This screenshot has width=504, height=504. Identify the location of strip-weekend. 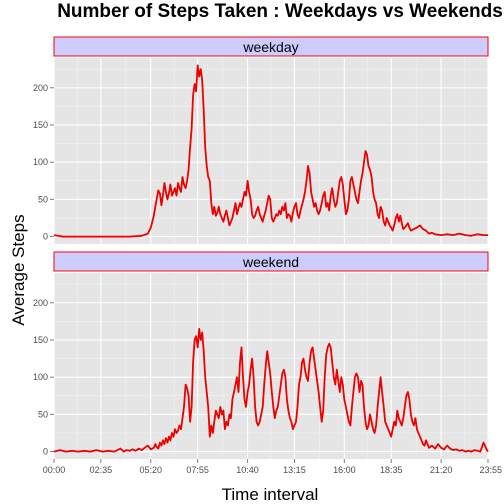
(271, 261).